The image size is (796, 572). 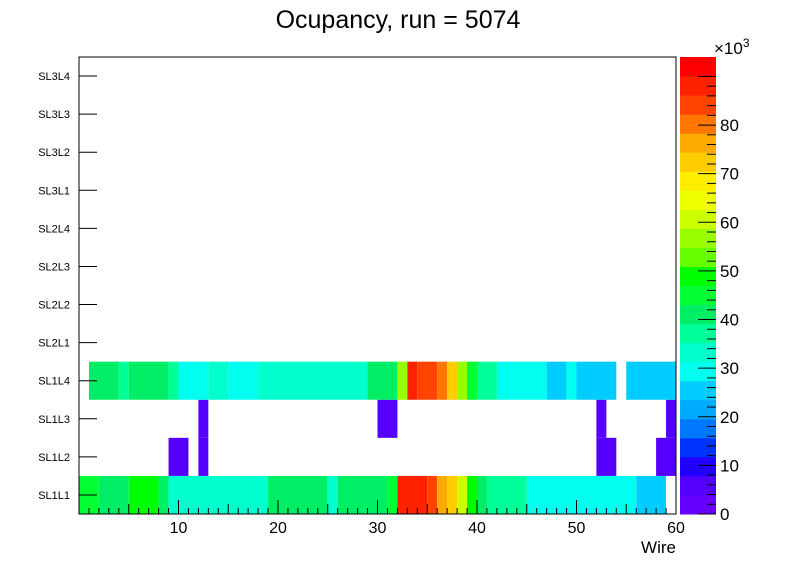 I want to click on y-tick-label: SL1L1, so click(x=54, y=496).